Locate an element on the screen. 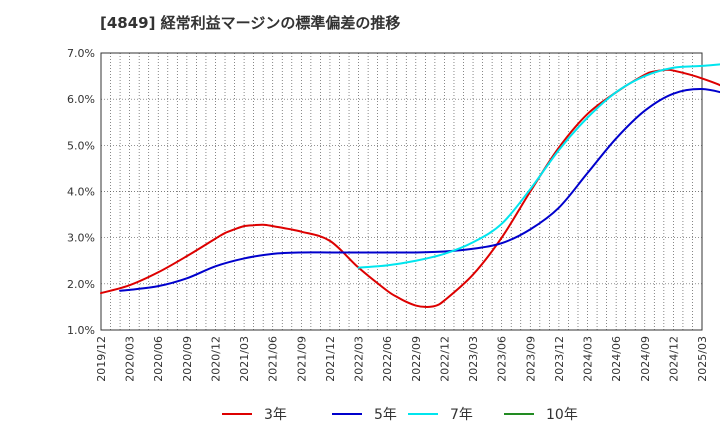  y-tick-label: 5.0% is located at coordinates (81, 145).